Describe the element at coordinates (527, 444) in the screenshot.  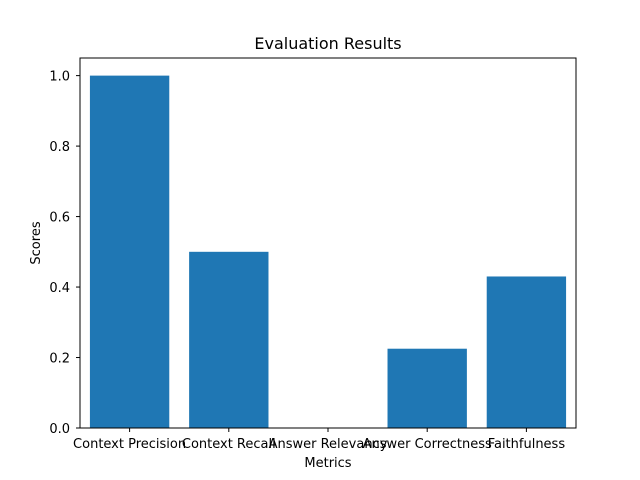
I see `x-tick-label: Faithfulness` at that location.